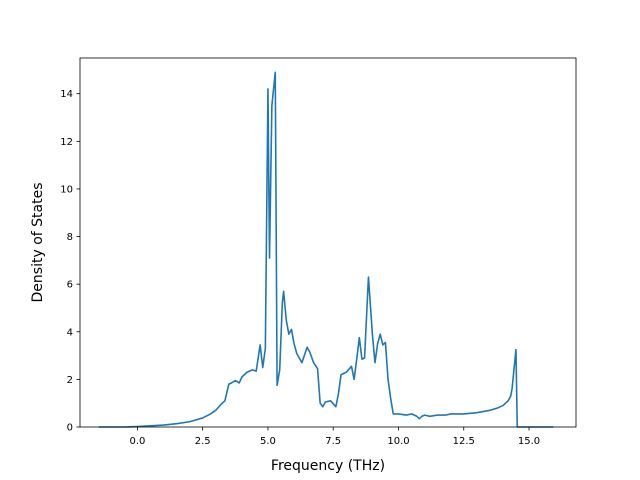 Image resolution: width=640 pixels, height=480 pixels. I want to click on x-tick-label: 15.0, so click(529, 441).